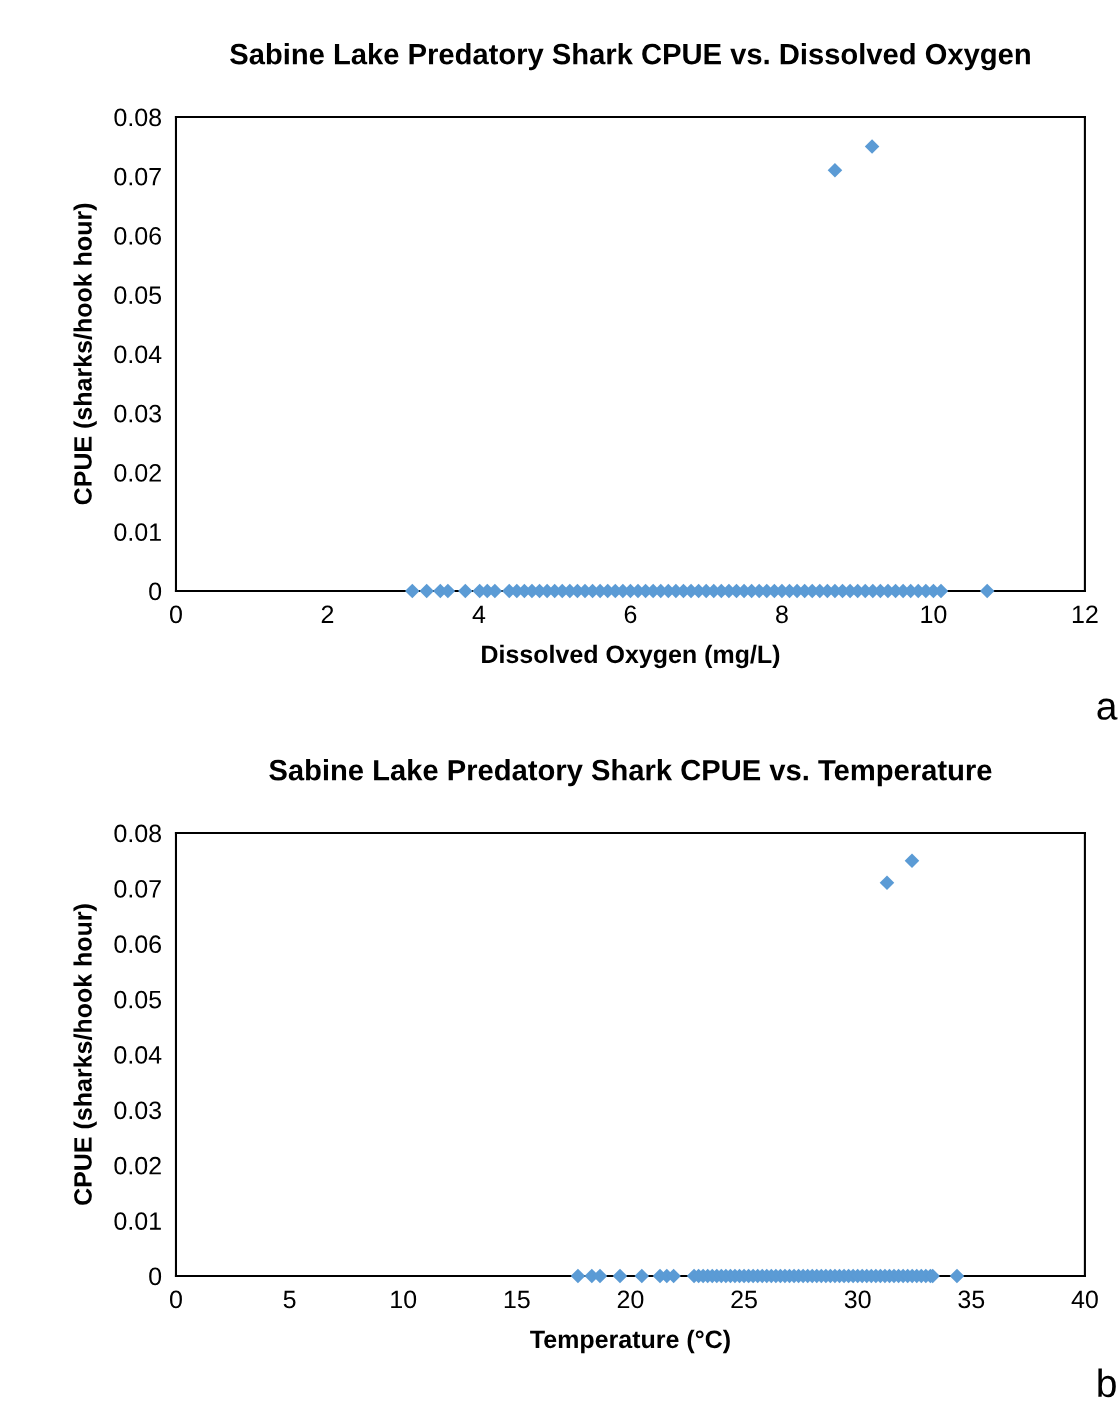  What do you see at coordinates (1107, 1383) in the screenshot?
I see `text: b` at bounding box center [1107, 1383].